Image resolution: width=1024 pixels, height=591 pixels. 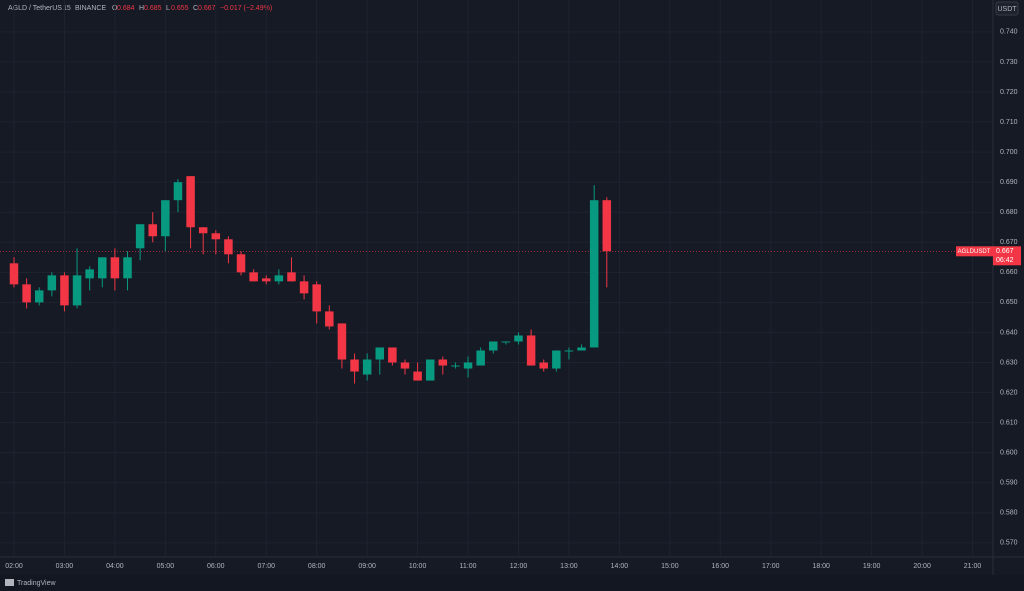 I want to click on ohlc-label: H, so click(x=141, y=8).